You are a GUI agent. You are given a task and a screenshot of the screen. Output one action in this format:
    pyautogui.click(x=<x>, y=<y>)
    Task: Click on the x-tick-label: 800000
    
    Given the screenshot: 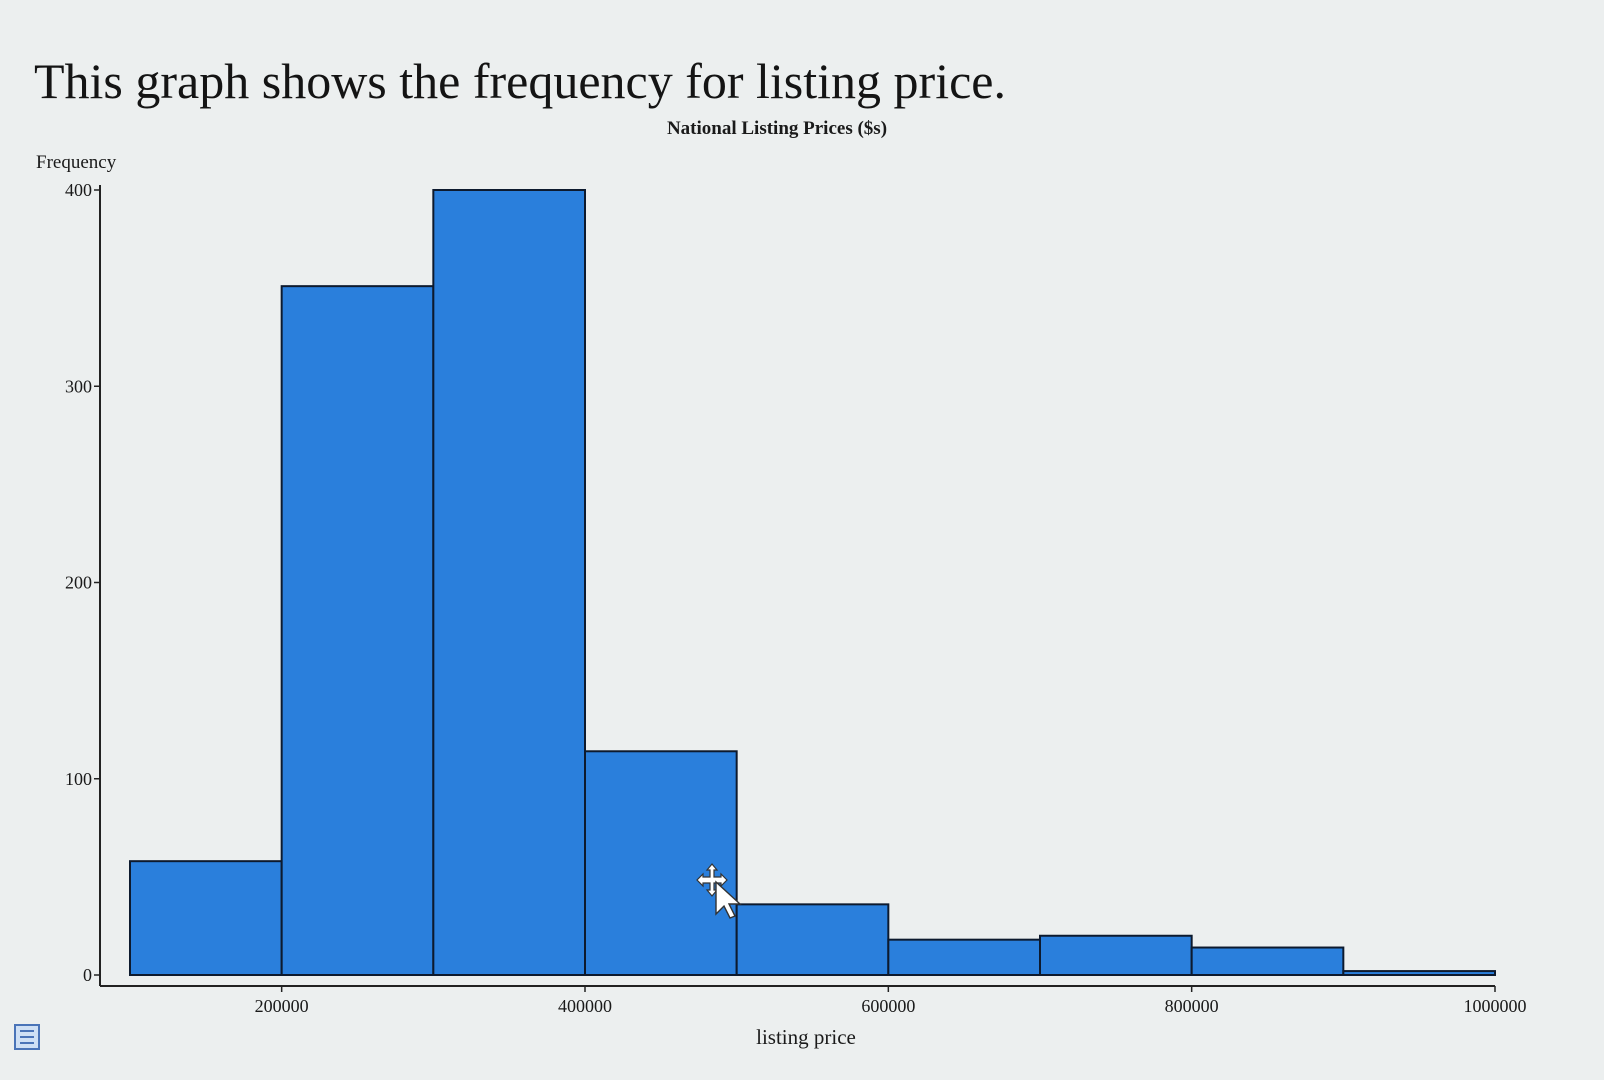 What is the action you would take?
    pyautogui.click(x=1192, y=1006)
    